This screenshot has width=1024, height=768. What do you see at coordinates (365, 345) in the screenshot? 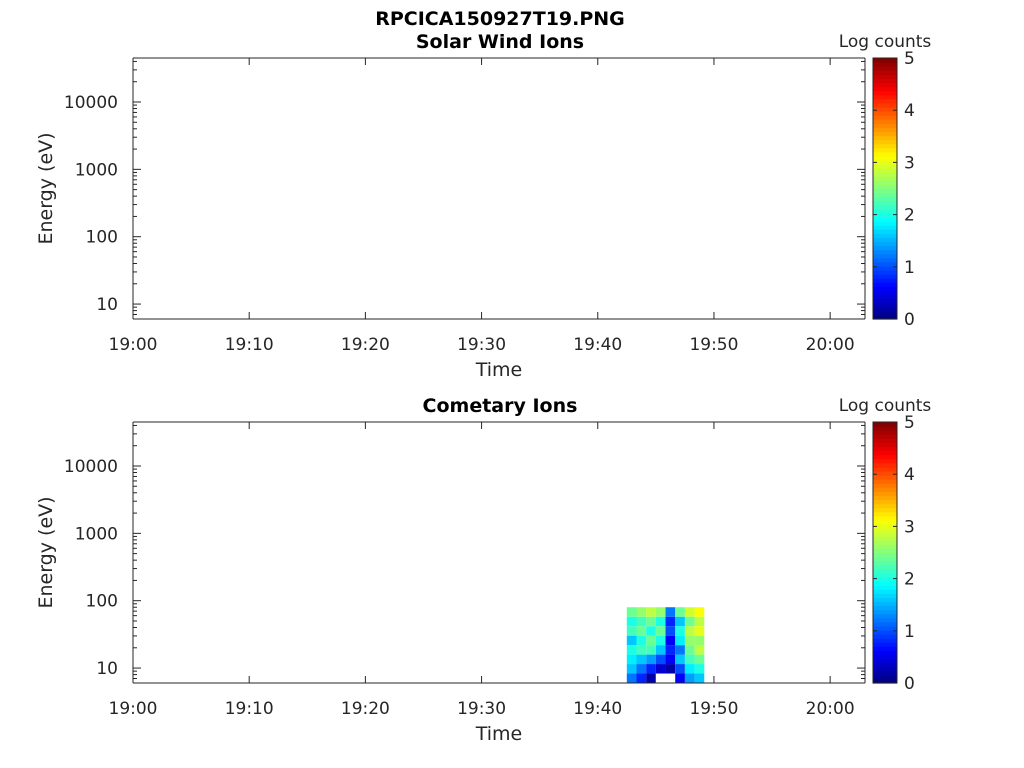
I see `x-tick-label: 19:20` at bounding box center [365, 345].